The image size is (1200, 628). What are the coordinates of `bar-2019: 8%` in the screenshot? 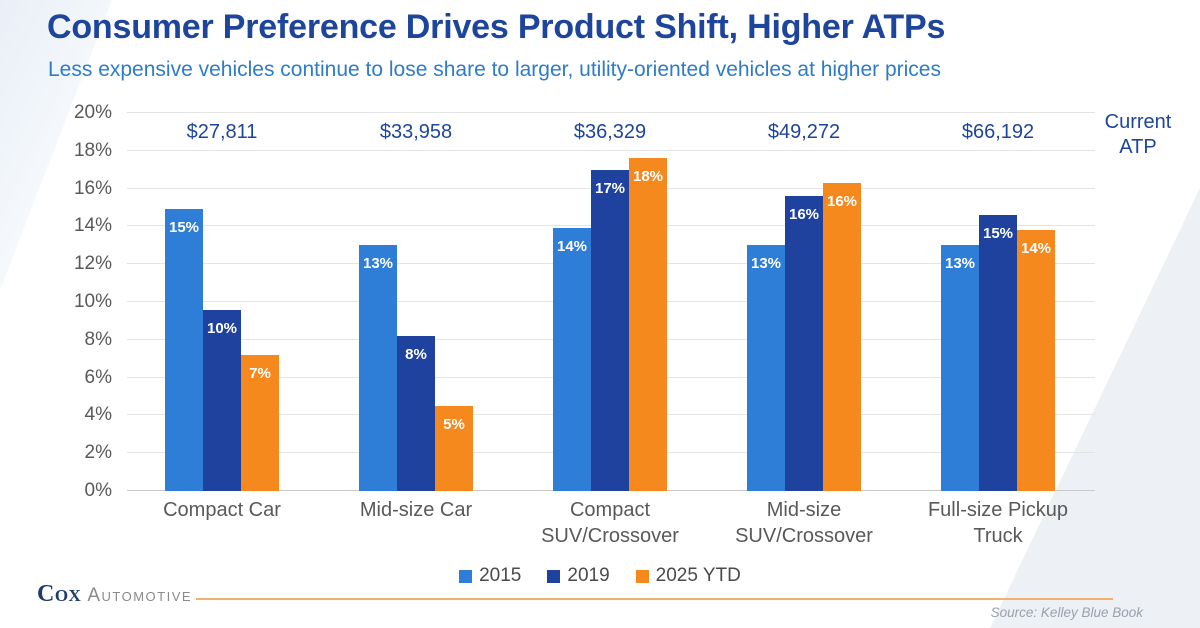 It's located at (416, 413).